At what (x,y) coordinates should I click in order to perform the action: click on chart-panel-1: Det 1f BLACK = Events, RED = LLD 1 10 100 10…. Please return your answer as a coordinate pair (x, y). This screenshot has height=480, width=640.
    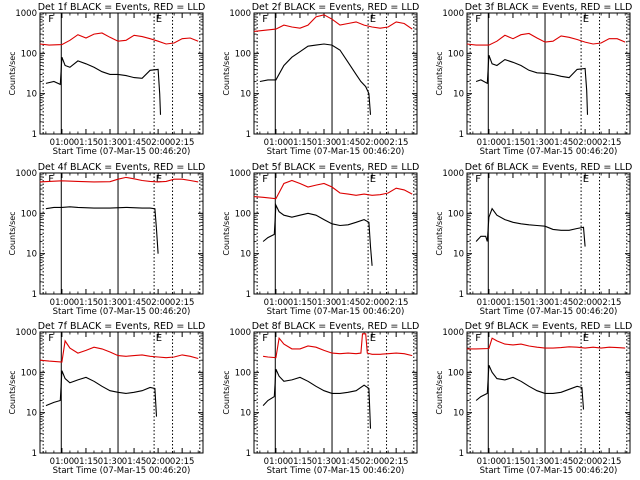
    Looking at the image, I should click on (106, 79).